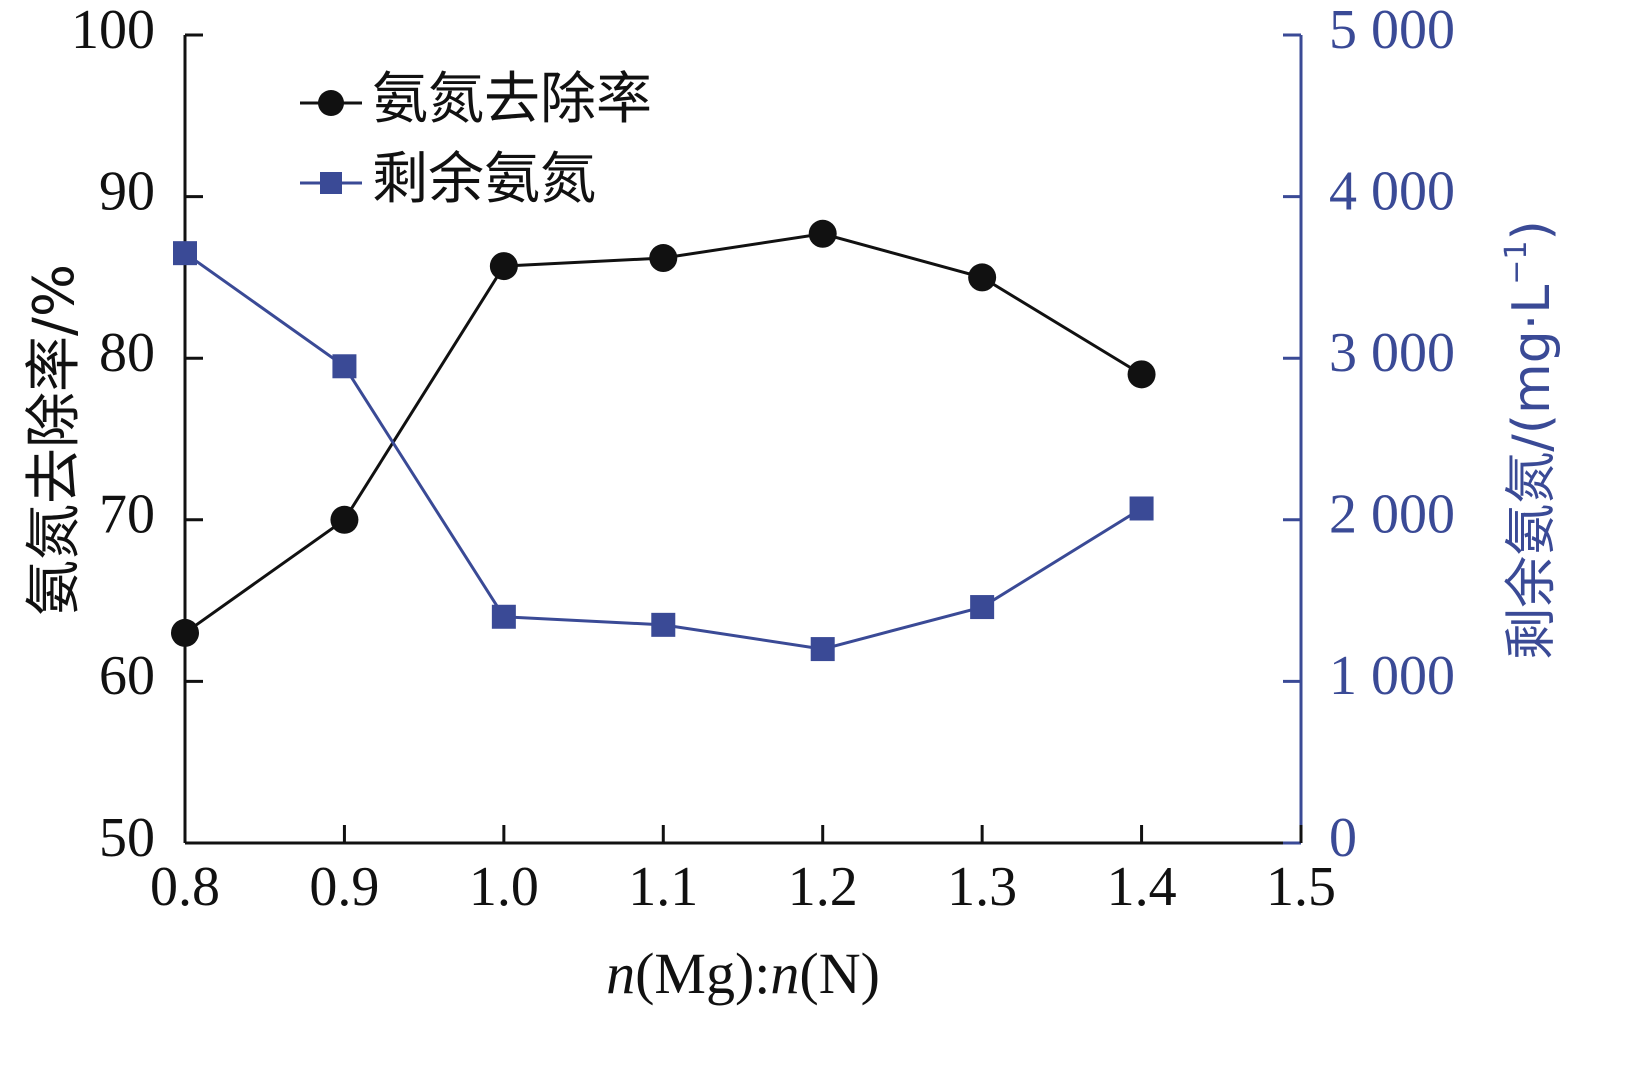 This screenshot has width=1647, height=1065. Describe the element at coordinates (1532, 472) in the screenshot. I see `right-y-axis-label-main: 剩余氨氮/(mg·L` at that location.